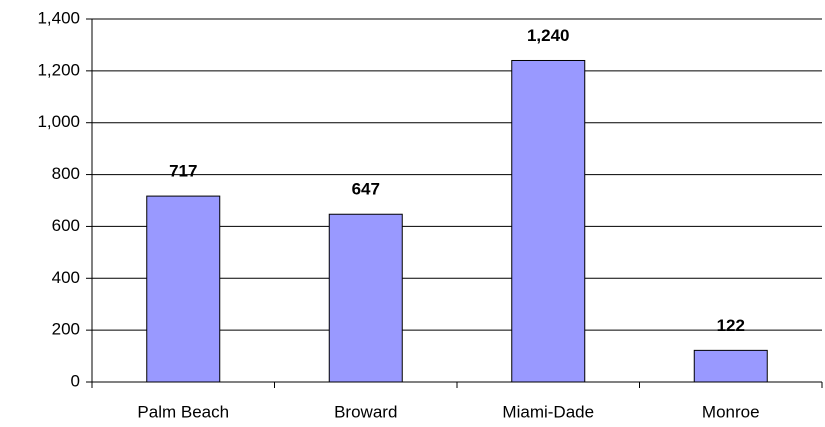  What do you see at coordinates (366, 189) in the screenshot?
I see `value-label: 647` at bounding box center [366, 189].